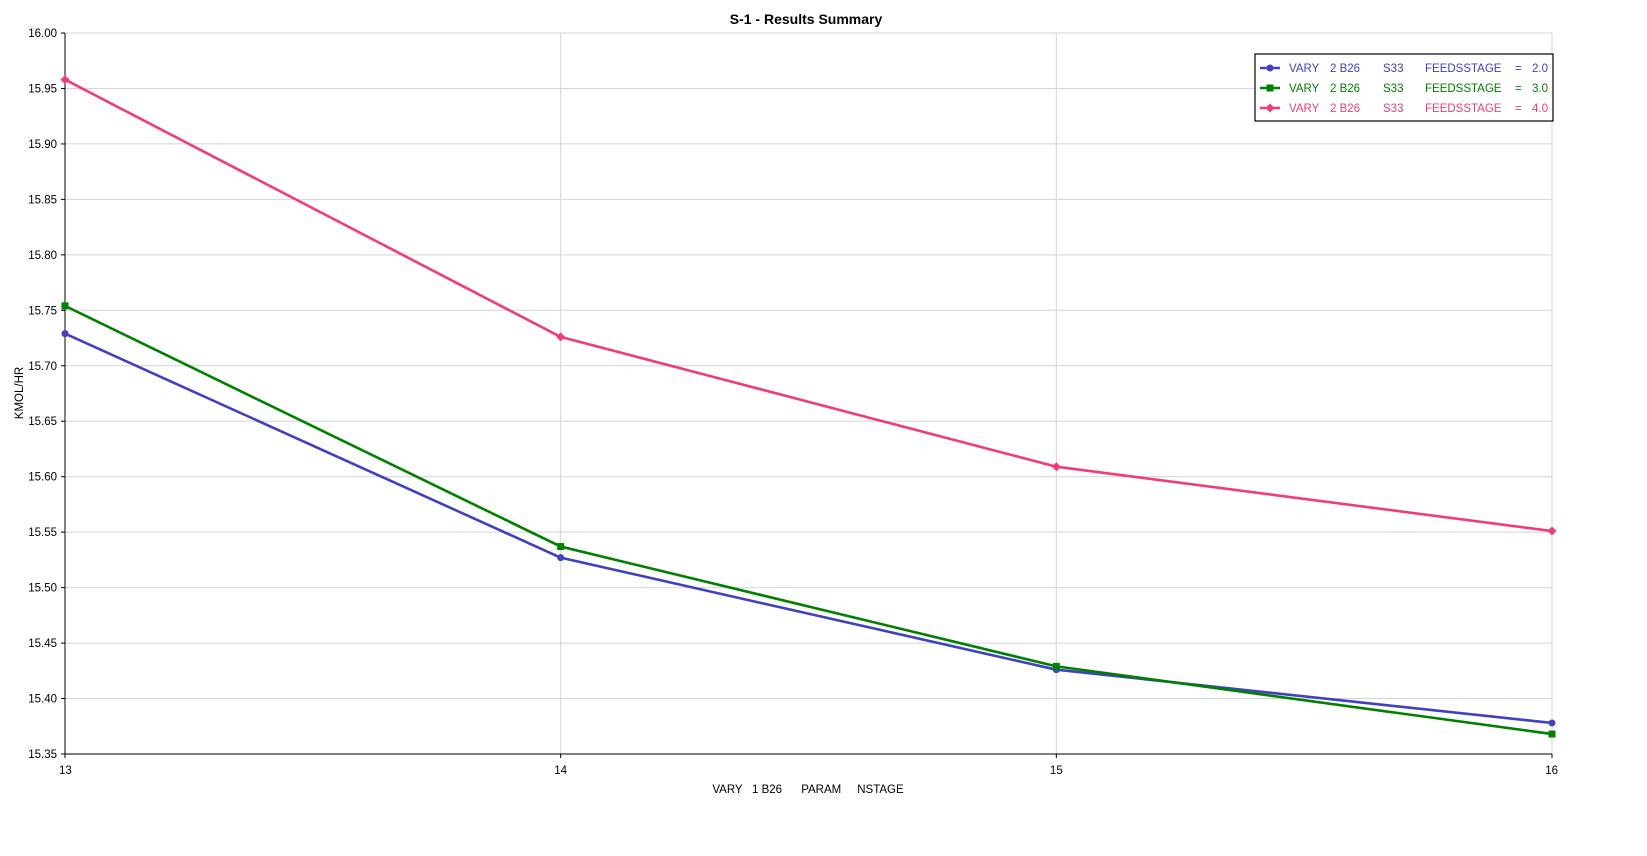 This screenshot has width=1647, height=856. What do you see at coordinates (20, 393) in the screenshot?
I see `y-axis-label: KMOL/HR` at bounding box center [20, 393].